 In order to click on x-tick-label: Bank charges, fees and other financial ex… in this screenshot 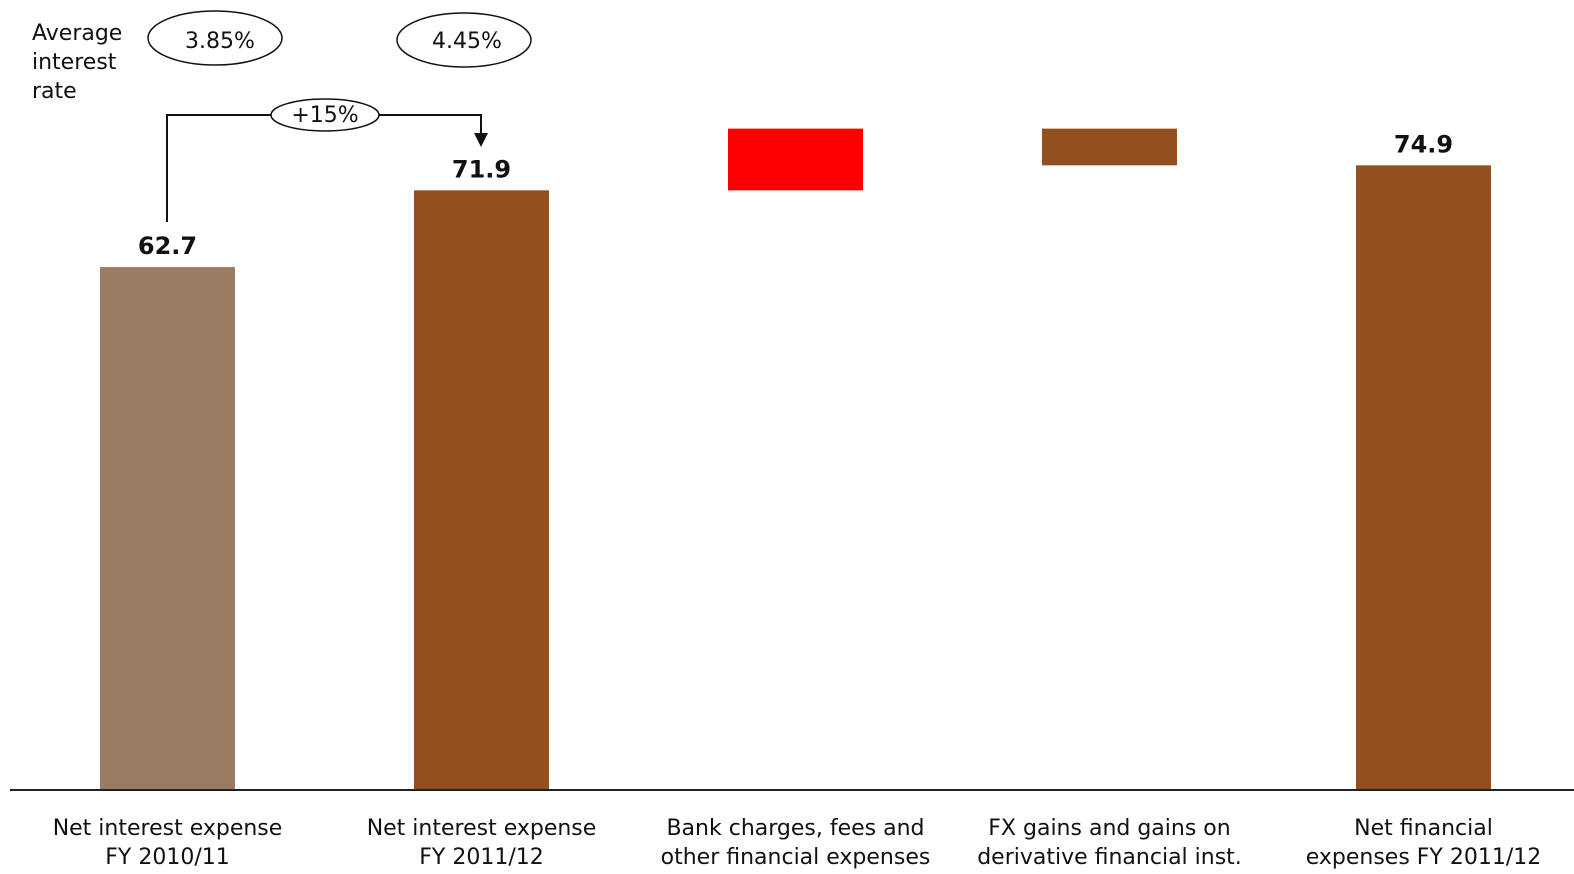, I will do `click(796, 843)`.